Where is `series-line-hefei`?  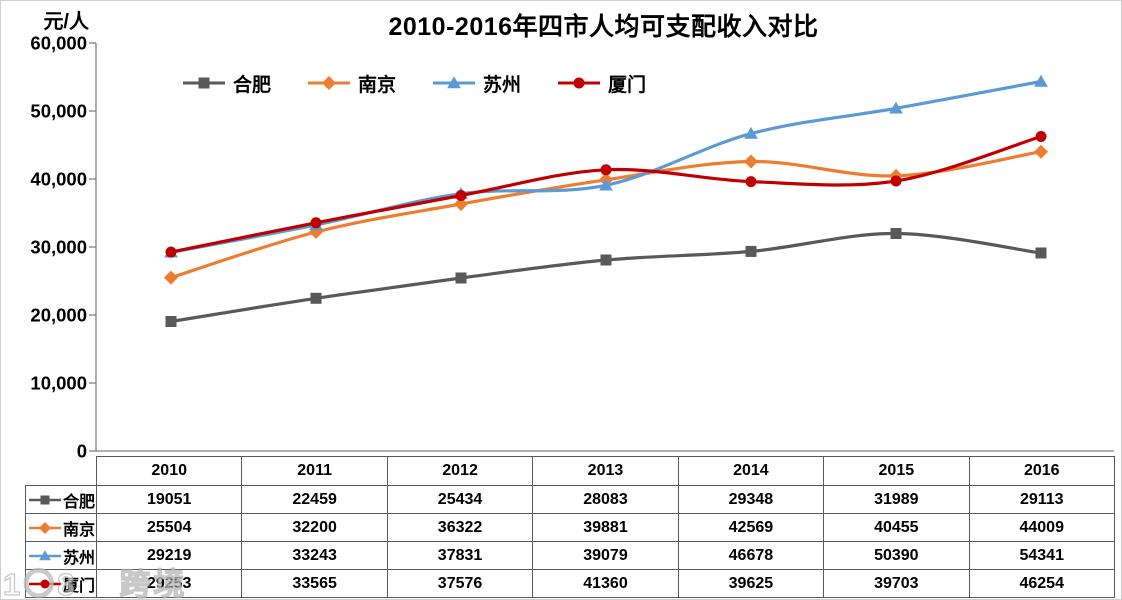
series-line-hefei is located at coordinates (606, 277).